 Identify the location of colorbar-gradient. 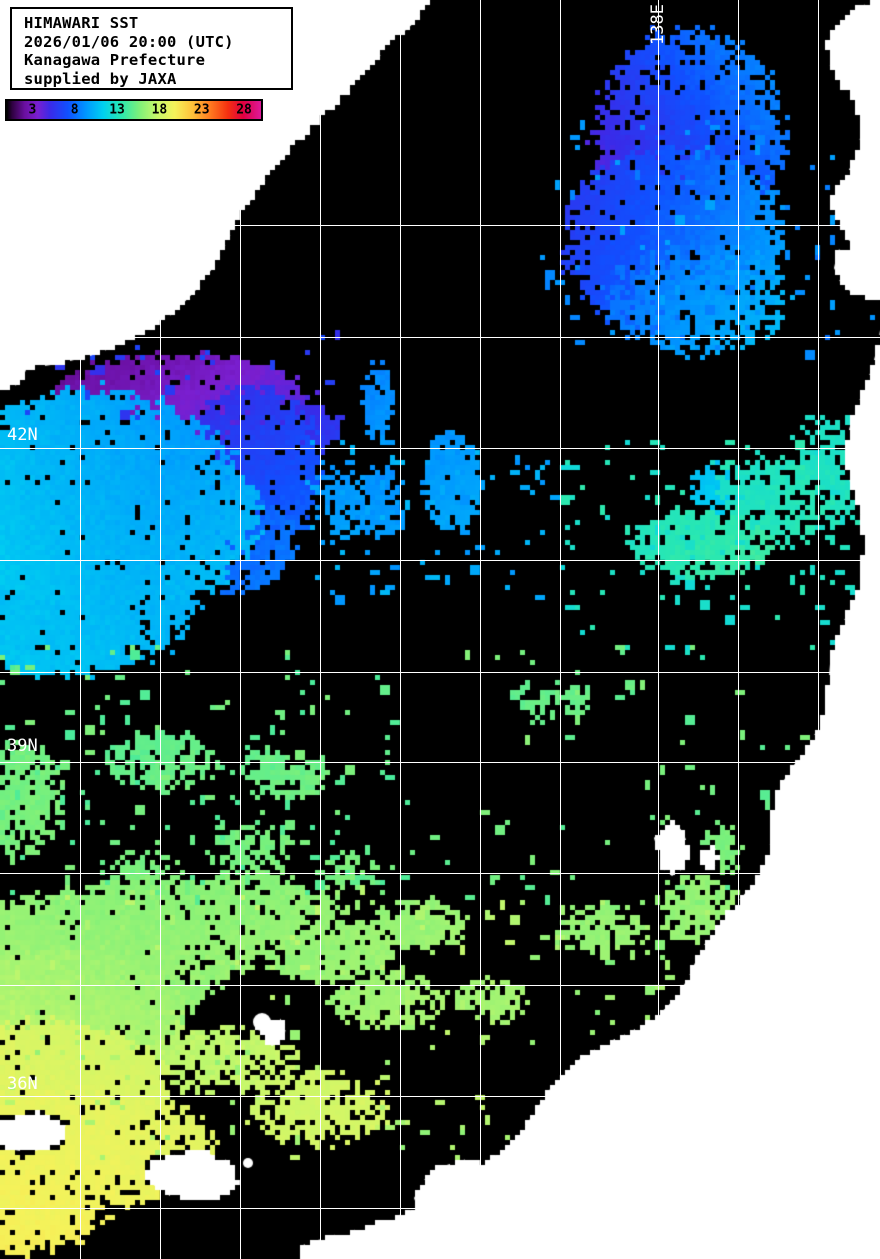
(134, 110).